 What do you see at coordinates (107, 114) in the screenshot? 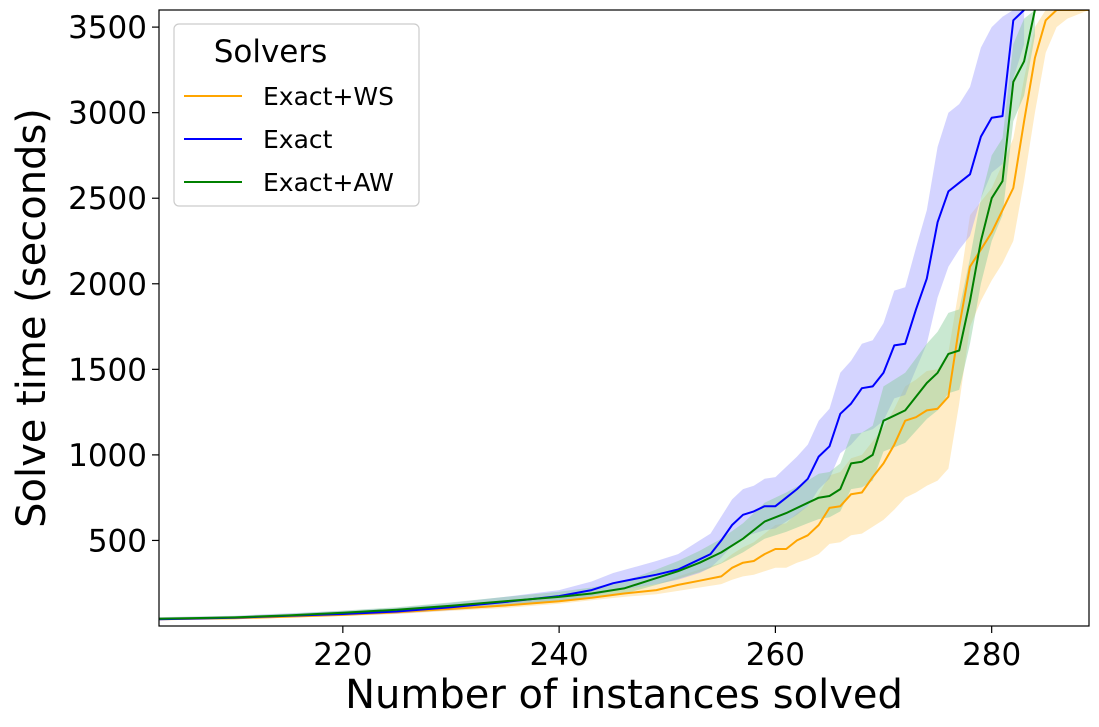
I see `y-tick-label: 3000` at bounding box center [107, 114].